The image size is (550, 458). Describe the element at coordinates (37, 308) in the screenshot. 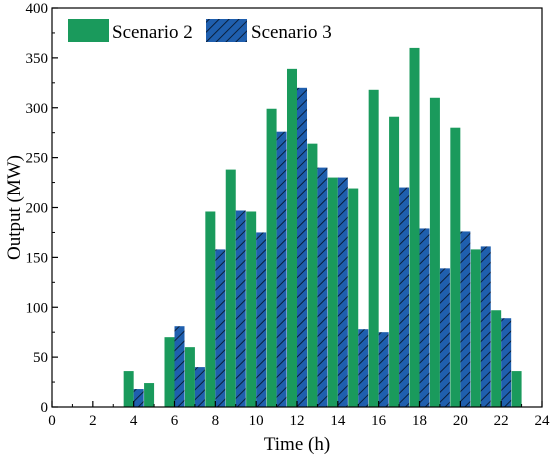

I see `y-tick-label: 100` at that location.